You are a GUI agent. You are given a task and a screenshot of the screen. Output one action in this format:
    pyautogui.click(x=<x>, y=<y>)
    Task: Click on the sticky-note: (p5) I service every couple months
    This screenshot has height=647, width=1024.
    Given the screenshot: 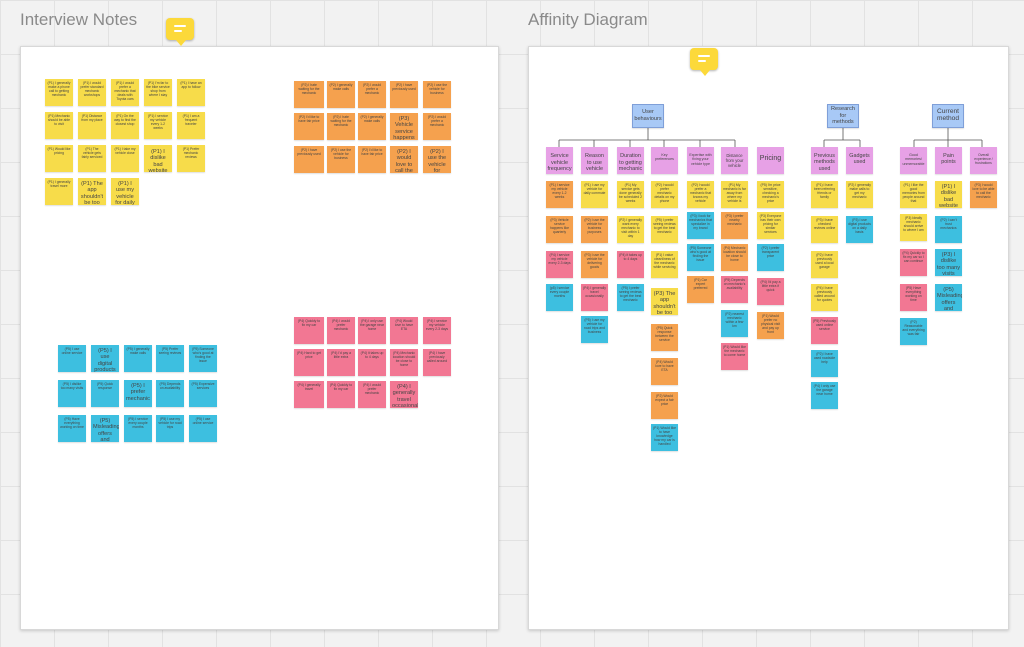 What is the action you would take?
    pyautogui.click(x=559, y=297)
    